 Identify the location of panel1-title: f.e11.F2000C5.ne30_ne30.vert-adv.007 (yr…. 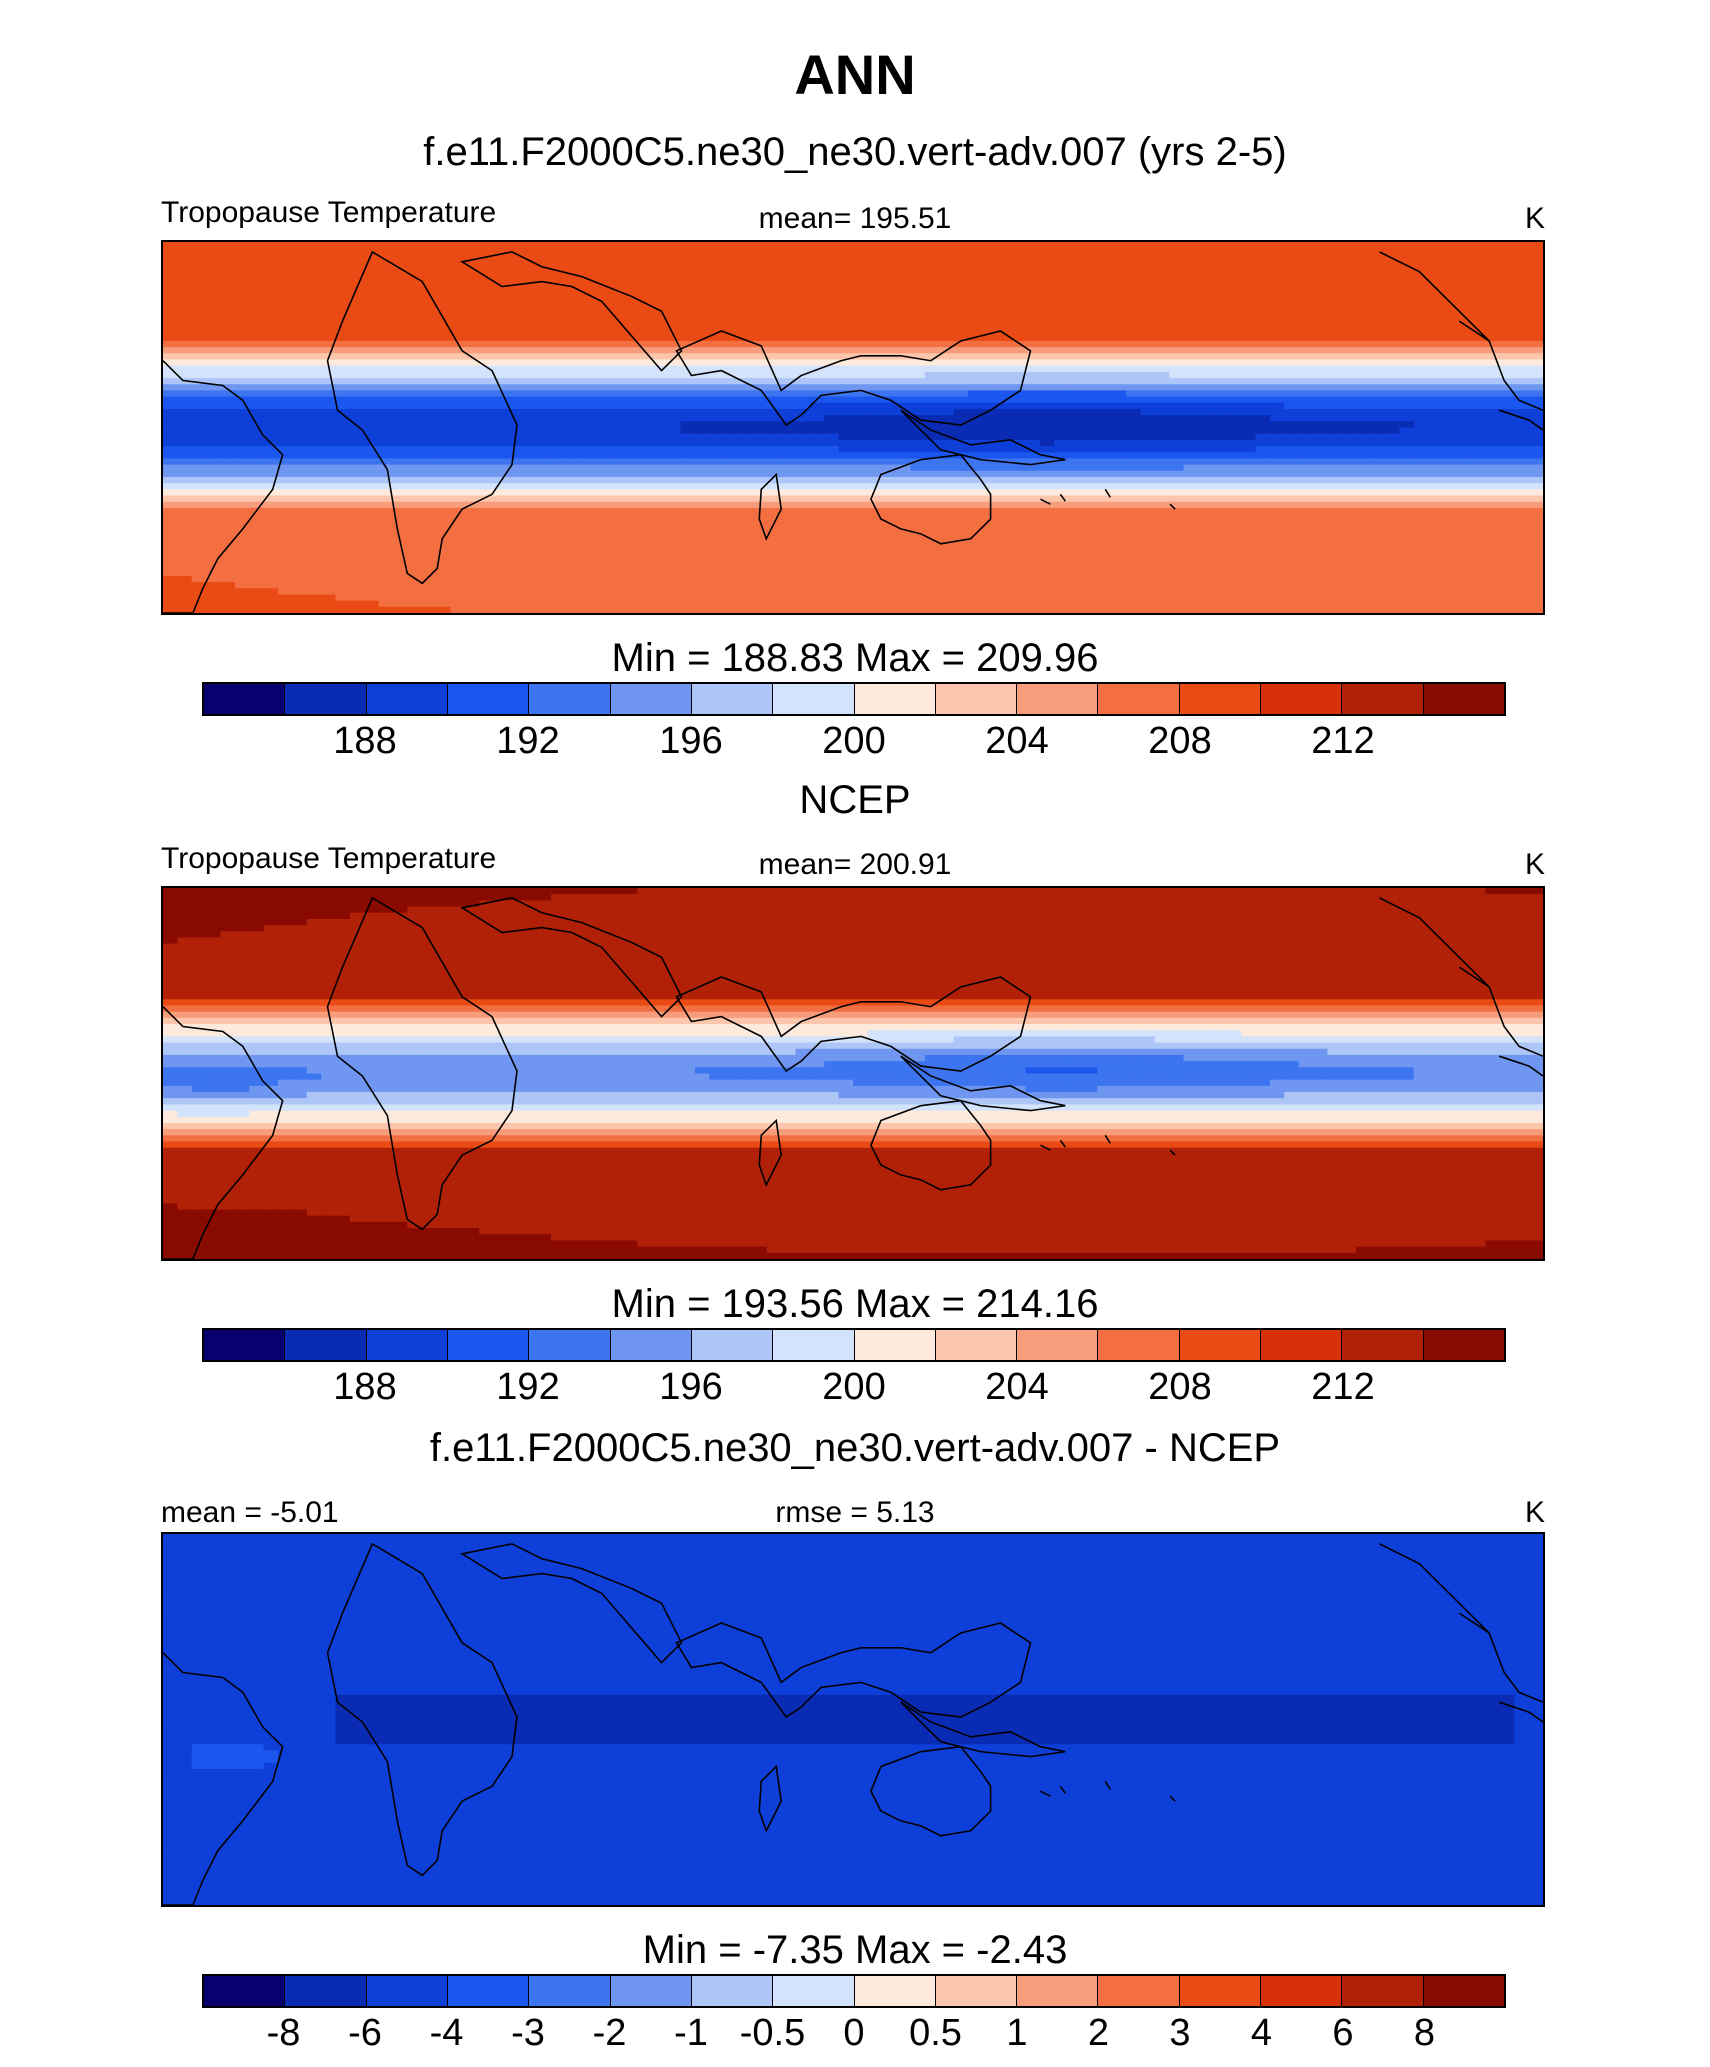
(855, 152).